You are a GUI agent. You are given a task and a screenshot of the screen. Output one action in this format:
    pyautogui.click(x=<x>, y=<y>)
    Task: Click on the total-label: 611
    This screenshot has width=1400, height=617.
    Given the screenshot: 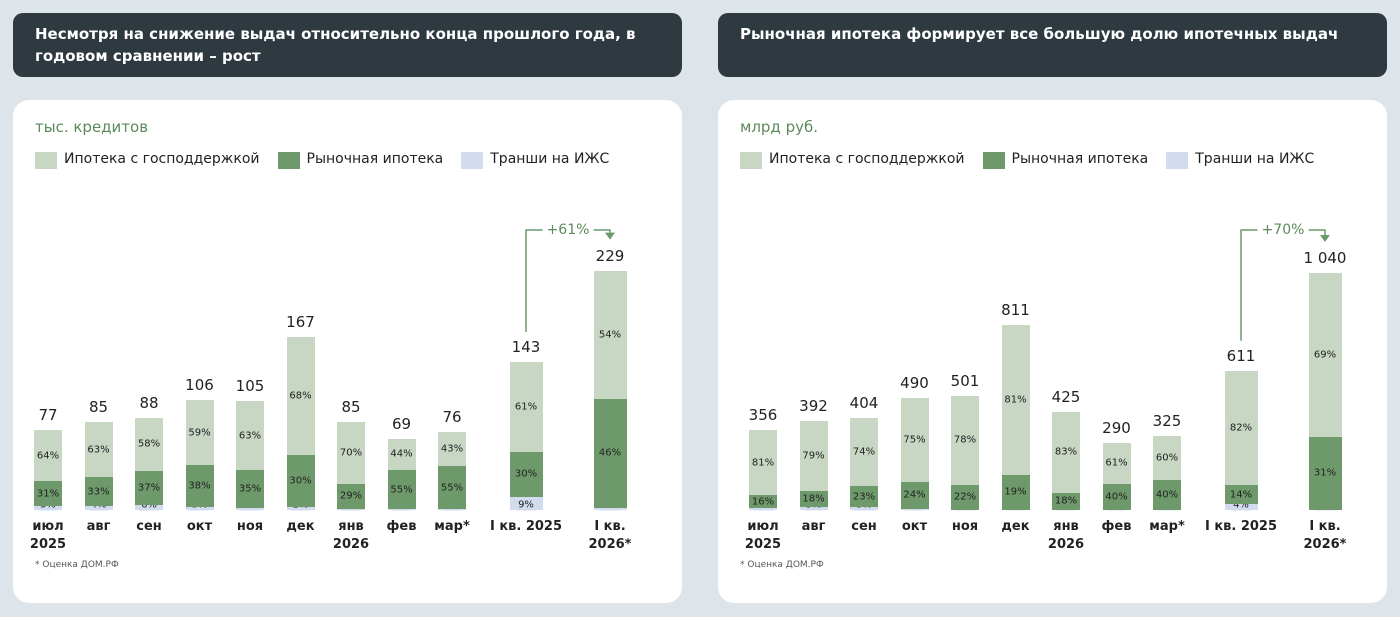 What is the action you would take?
    pyautogui.click(x=1241, y=355)
    